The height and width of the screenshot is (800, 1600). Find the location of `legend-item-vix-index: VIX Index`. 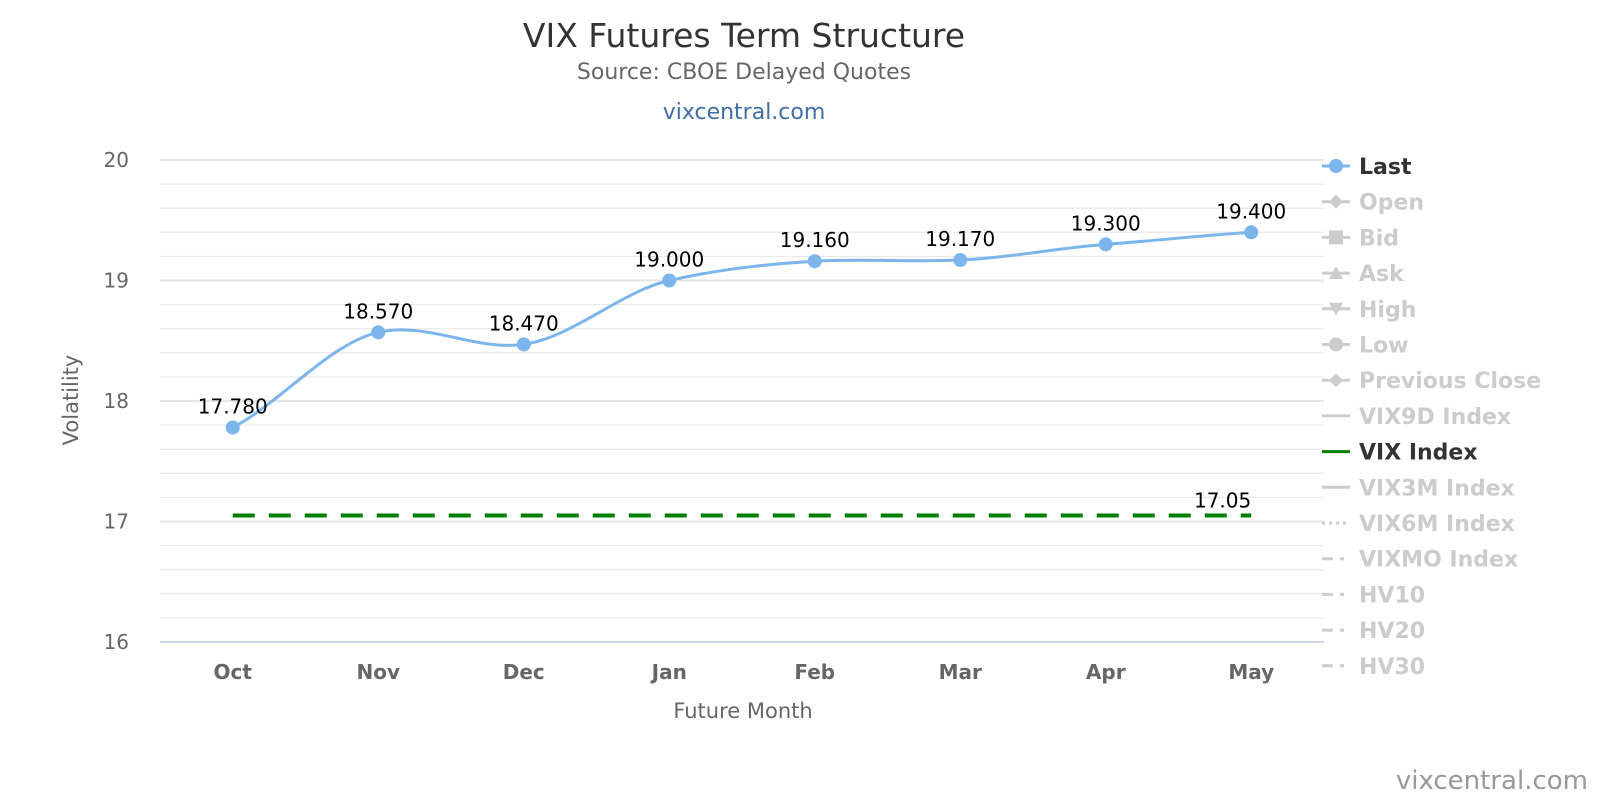

legend-item-vix-index: VIX Index is located at coordinates (1400, 453).